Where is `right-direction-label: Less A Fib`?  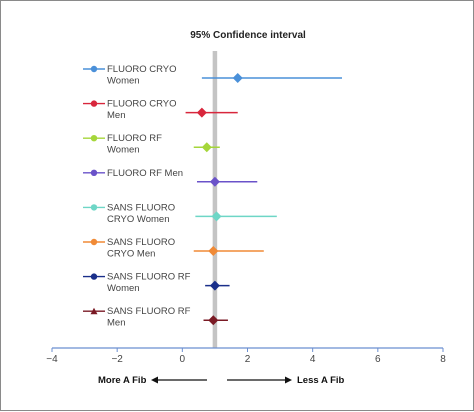 right-direction-label: Less A Fib is located at coordinates (321, 380).